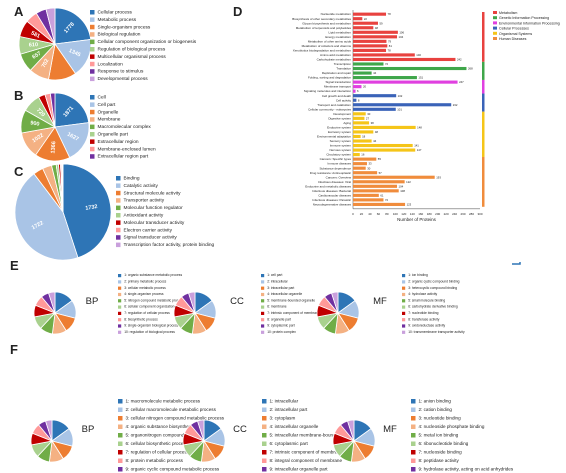 This screenshot has height=473, width=566. I want to click on legend-label: 9: cytoplasmic part, so click(281, 326).